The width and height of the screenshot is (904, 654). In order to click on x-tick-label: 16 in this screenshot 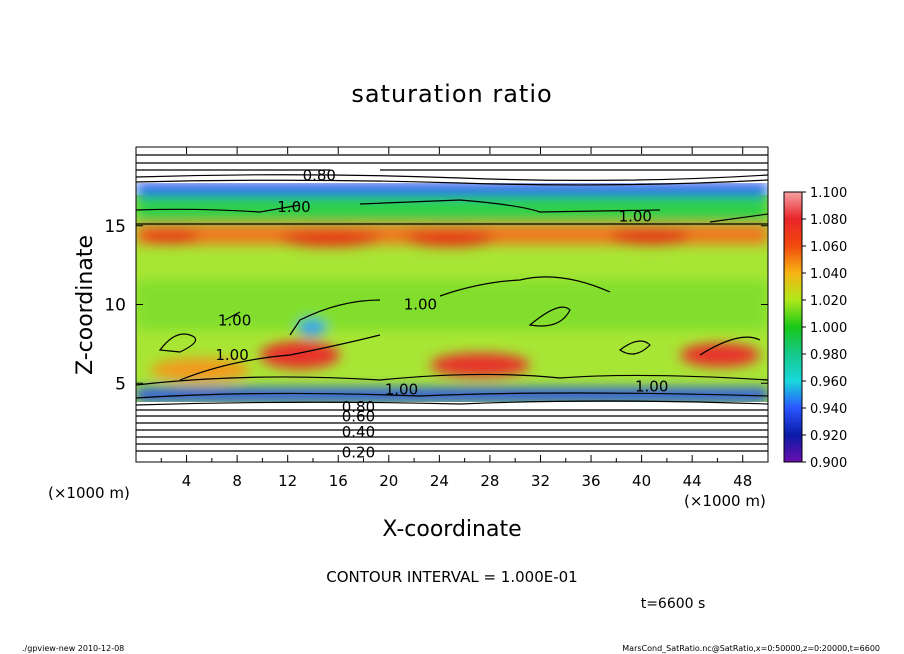, I will do `click(338, 481)`.